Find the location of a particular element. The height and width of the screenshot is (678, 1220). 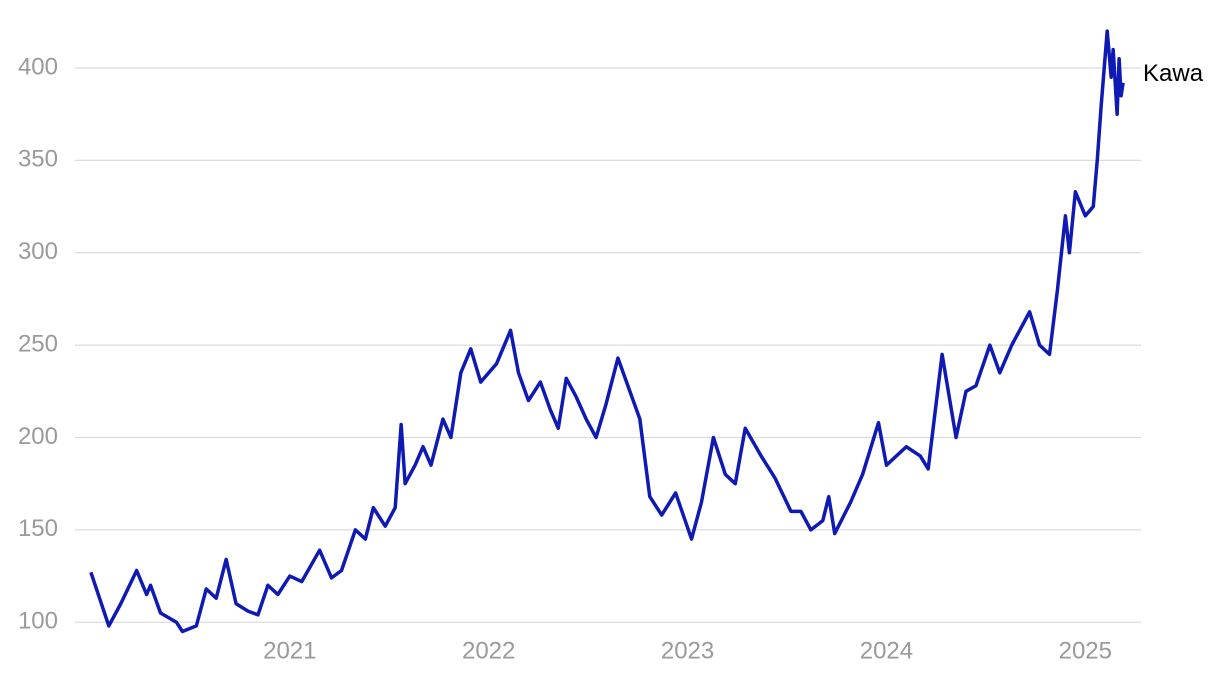

y-tick-label: 250 is located at coordinates (38, 343).